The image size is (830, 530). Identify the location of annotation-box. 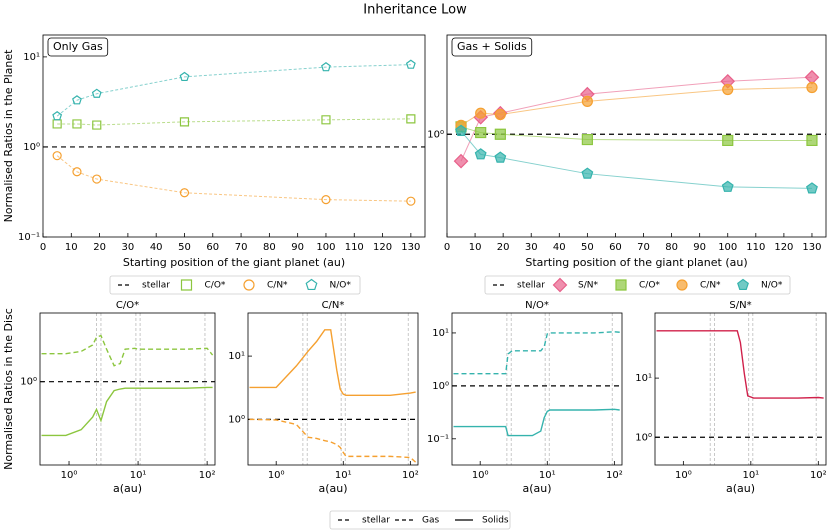
(78, 47).